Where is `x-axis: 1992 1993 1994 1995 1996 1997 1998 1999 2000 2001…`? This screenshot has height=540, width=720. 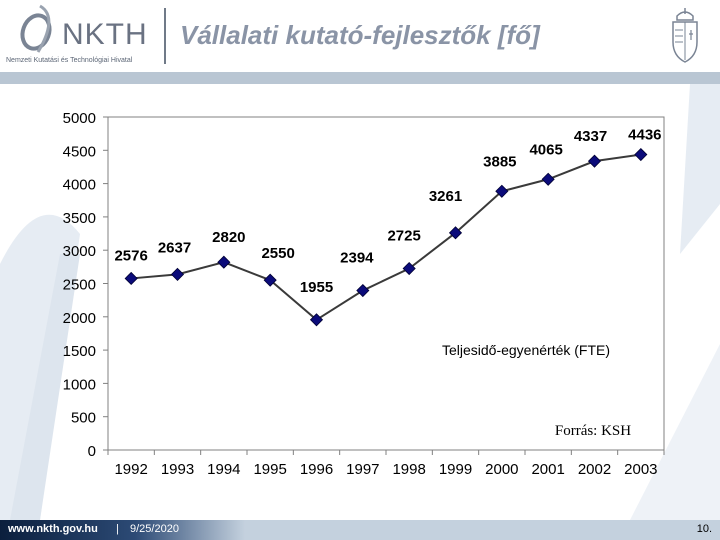 x-axis: 1992 1993 1994 1995 1996 1997 1998 1999 2000 2001… is located at coordinates (386, 464).